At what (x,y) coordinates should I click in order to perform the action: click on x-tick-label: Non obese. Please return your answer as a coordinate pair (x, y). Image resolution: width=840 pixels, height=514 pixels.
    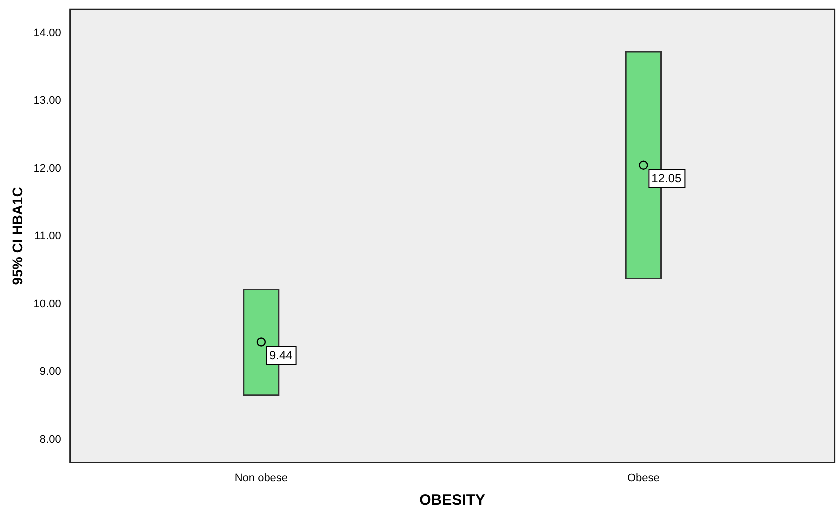
    Looking at the image, I should click on (261, 478).